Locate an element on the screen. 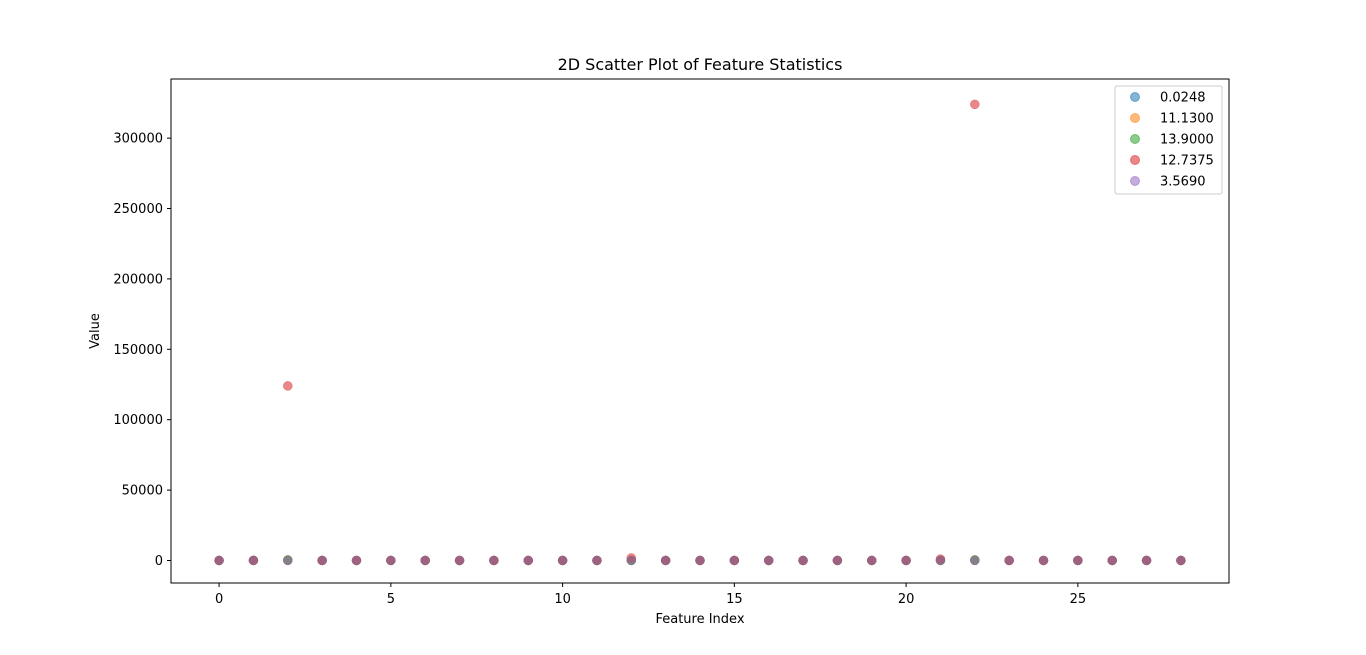  legend-label: 3.5690 is located at coordinates (1183, 182).